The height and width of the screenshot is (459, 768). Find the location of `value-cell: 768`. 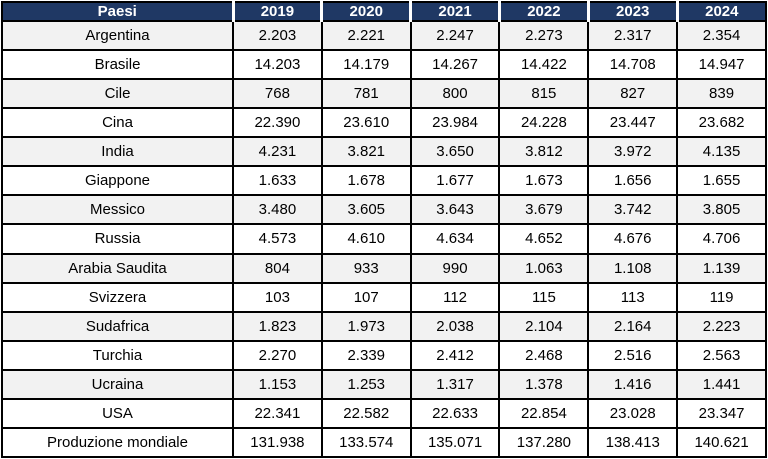

value-cell: 768 is located at coordinates (277, 94).